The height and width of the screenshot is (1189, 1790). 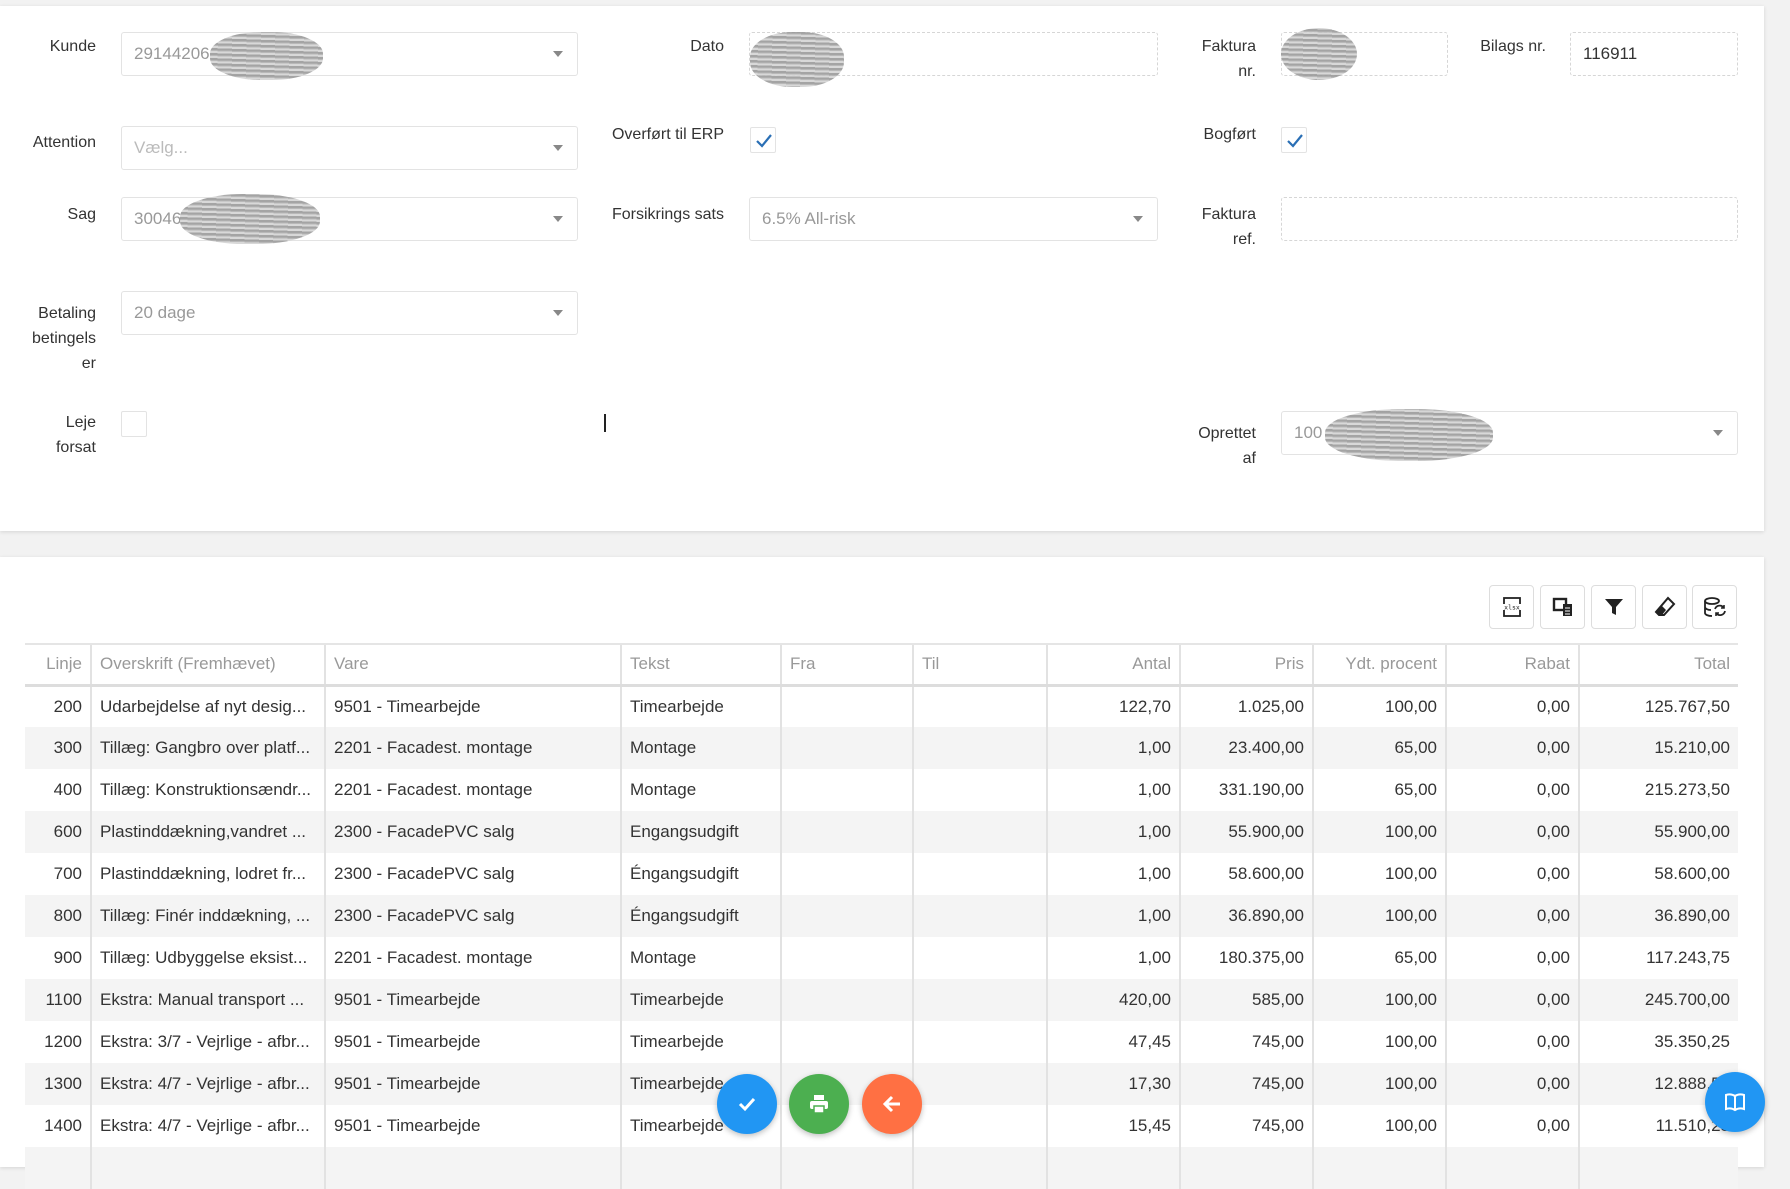 I want to click on dato-label: Dato, so click(x=707, y=46).